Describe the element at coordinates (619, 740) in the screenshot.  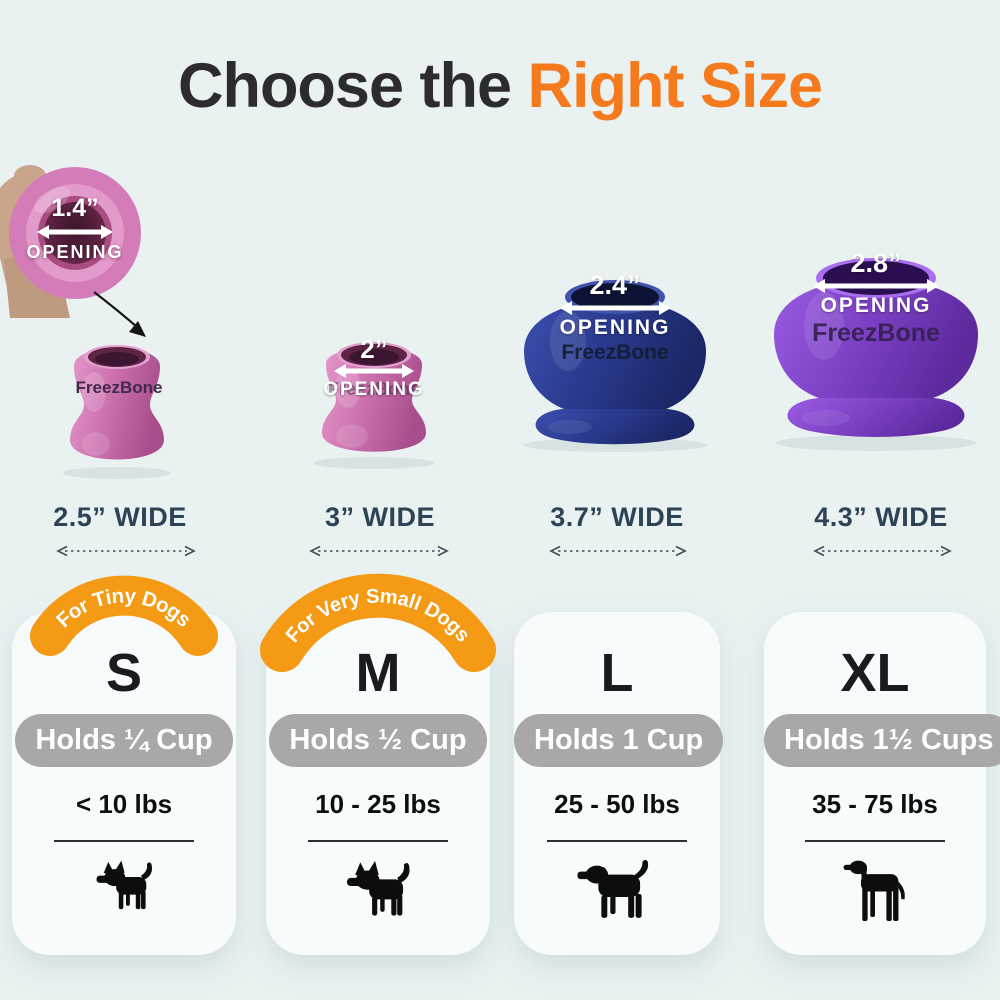
I see `capacity-pill: Holds 1 Cup` at that location.